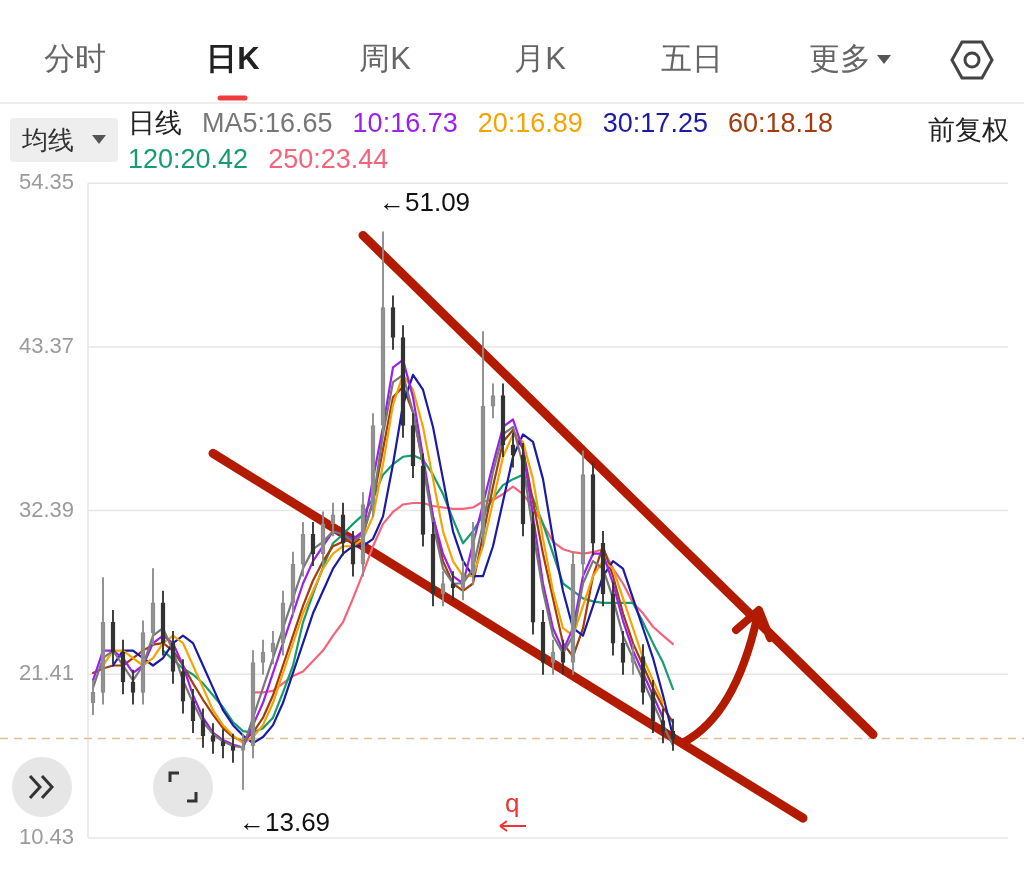 The height and width of the screenshot is (887, 1024). I want to click on text: MA5:16.65, so click(267, 123).